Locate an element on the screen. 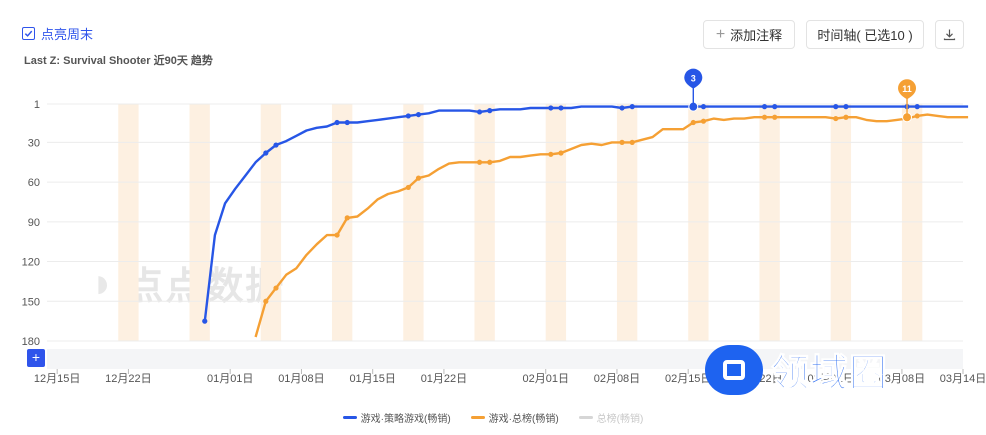  add-annotation-button: + 添加注释 is located at coordinates (749, 34).